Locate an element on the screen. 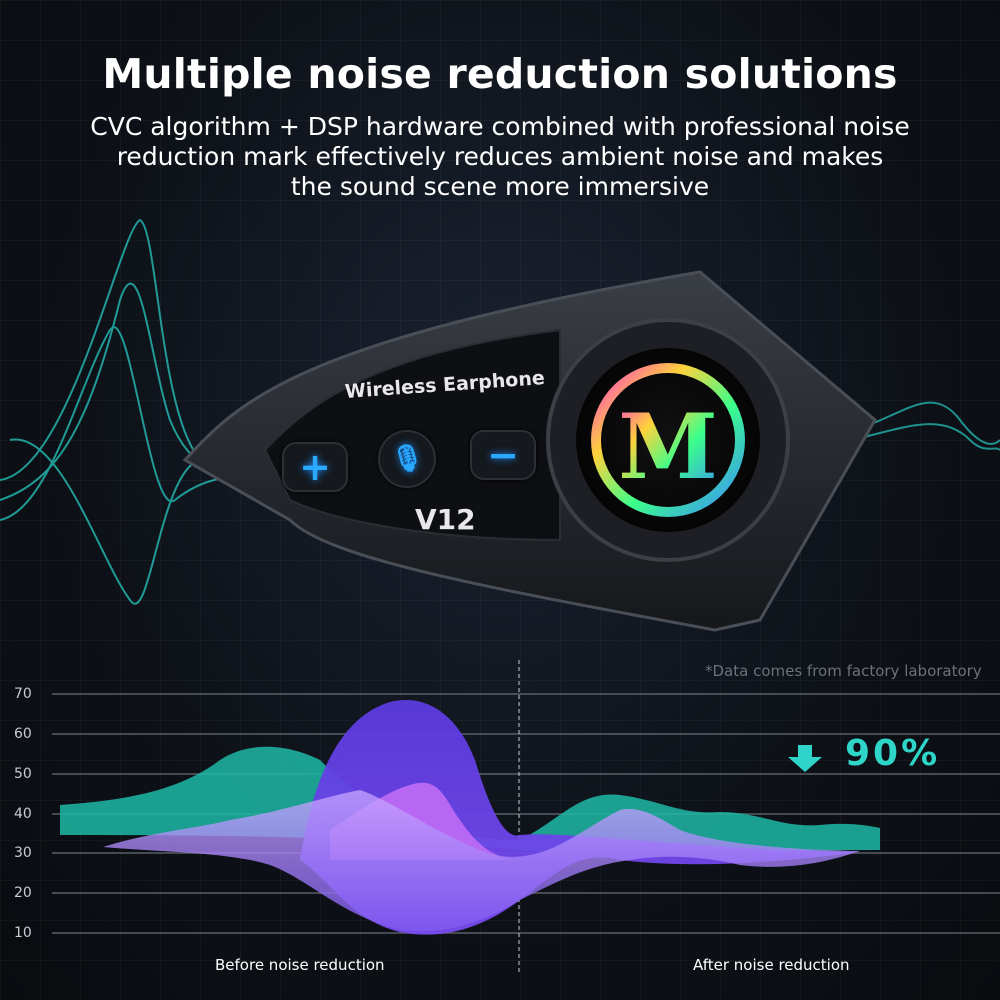 The image size is (1000, 1000). down-arrow-icon is located at coordinates (805, 758).